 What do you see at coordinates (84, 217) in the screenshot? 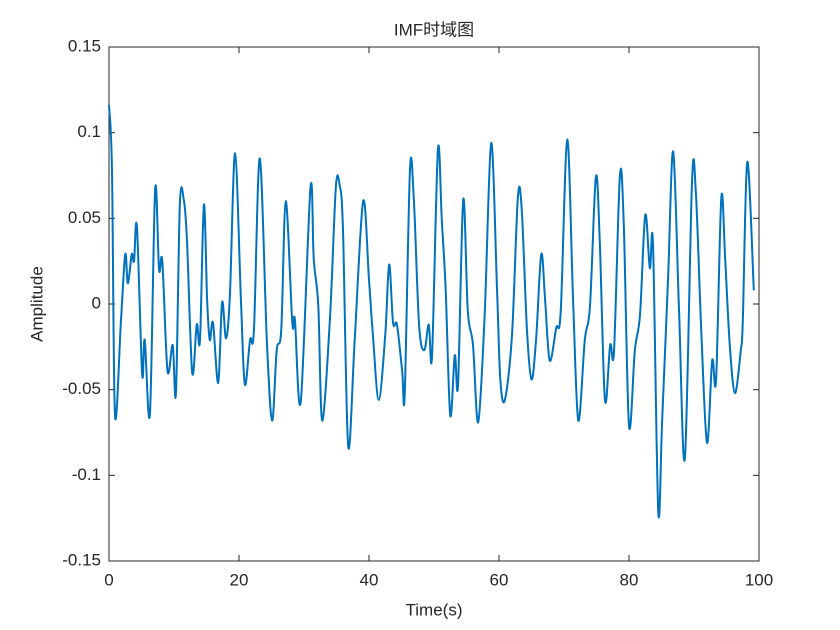
I see `y-tick-label: 0.05` at bounding box center [84, 217].